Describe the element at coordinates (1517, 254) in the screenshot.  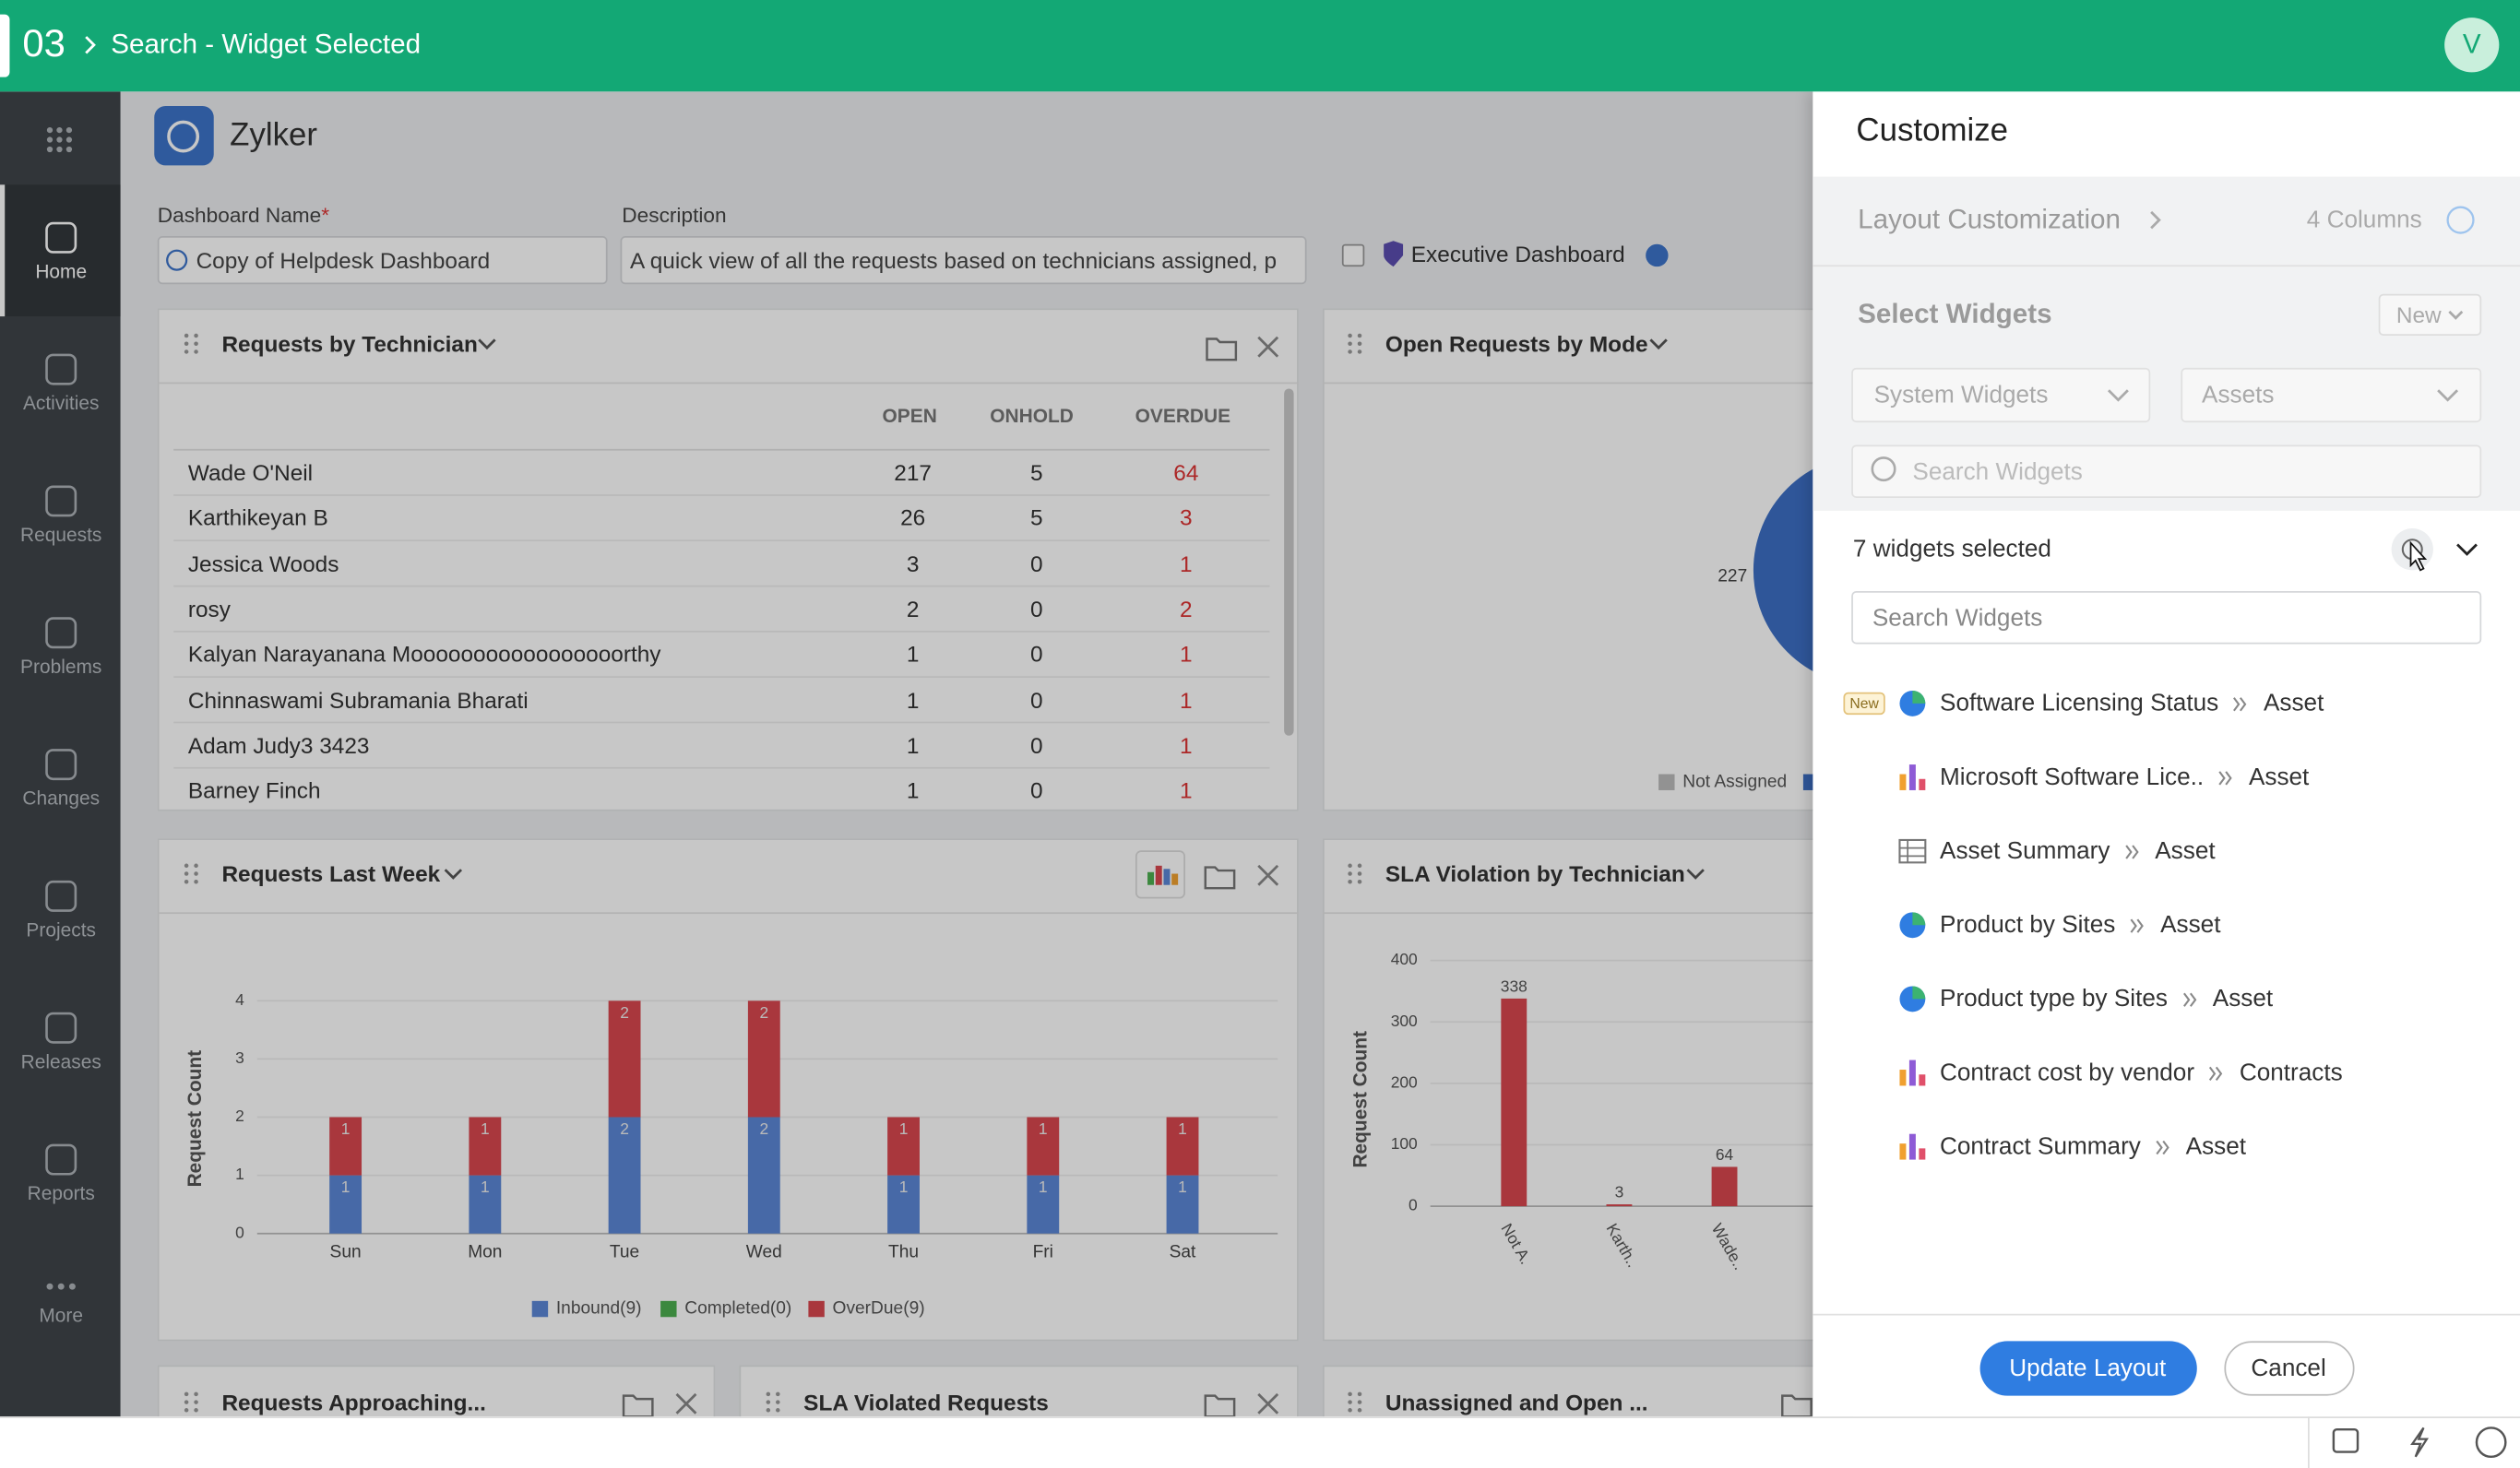
I see `checkbox-label: Executive Dashboard` at that location.